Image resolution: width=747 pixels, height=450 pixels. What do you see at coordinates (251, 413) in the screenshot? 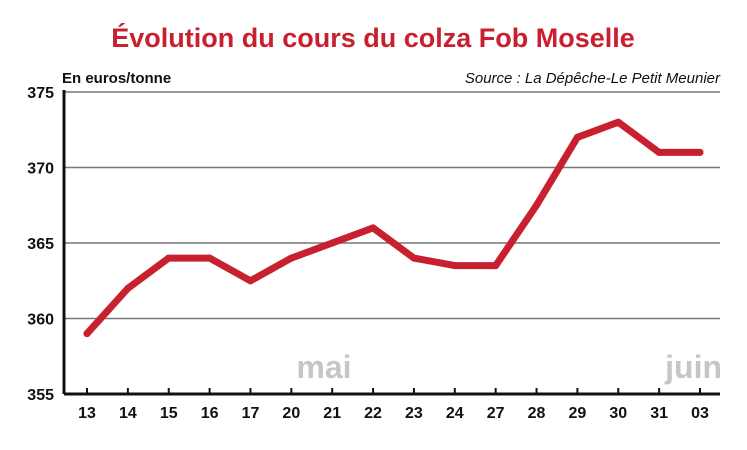
I see `x-tick-label-17: 17` at bounding box center [251, 413].